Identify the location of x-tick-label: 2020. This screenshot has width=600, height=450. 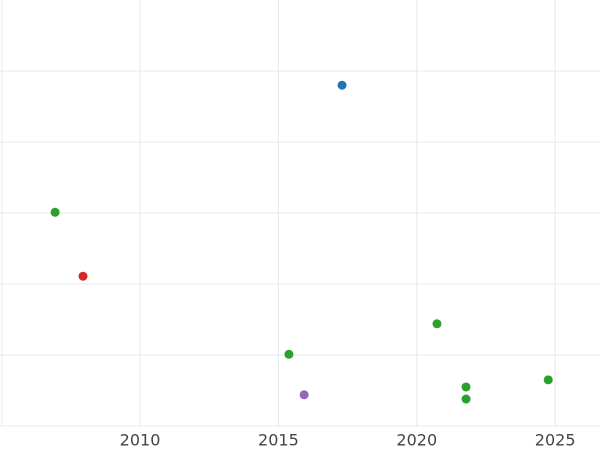
(416, 440).